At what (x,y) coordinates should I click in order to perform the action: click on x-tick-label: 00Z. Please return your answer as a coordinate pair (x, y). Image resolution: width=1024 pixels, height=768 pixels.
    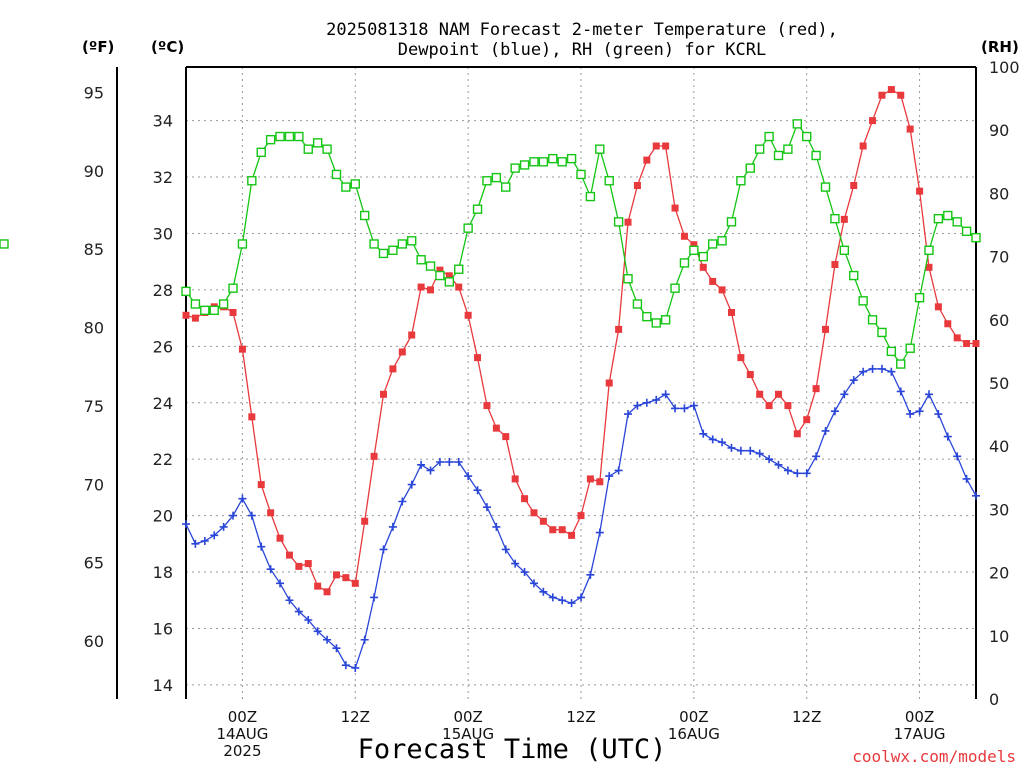
    Looking at the image, I should click on (693, 717).